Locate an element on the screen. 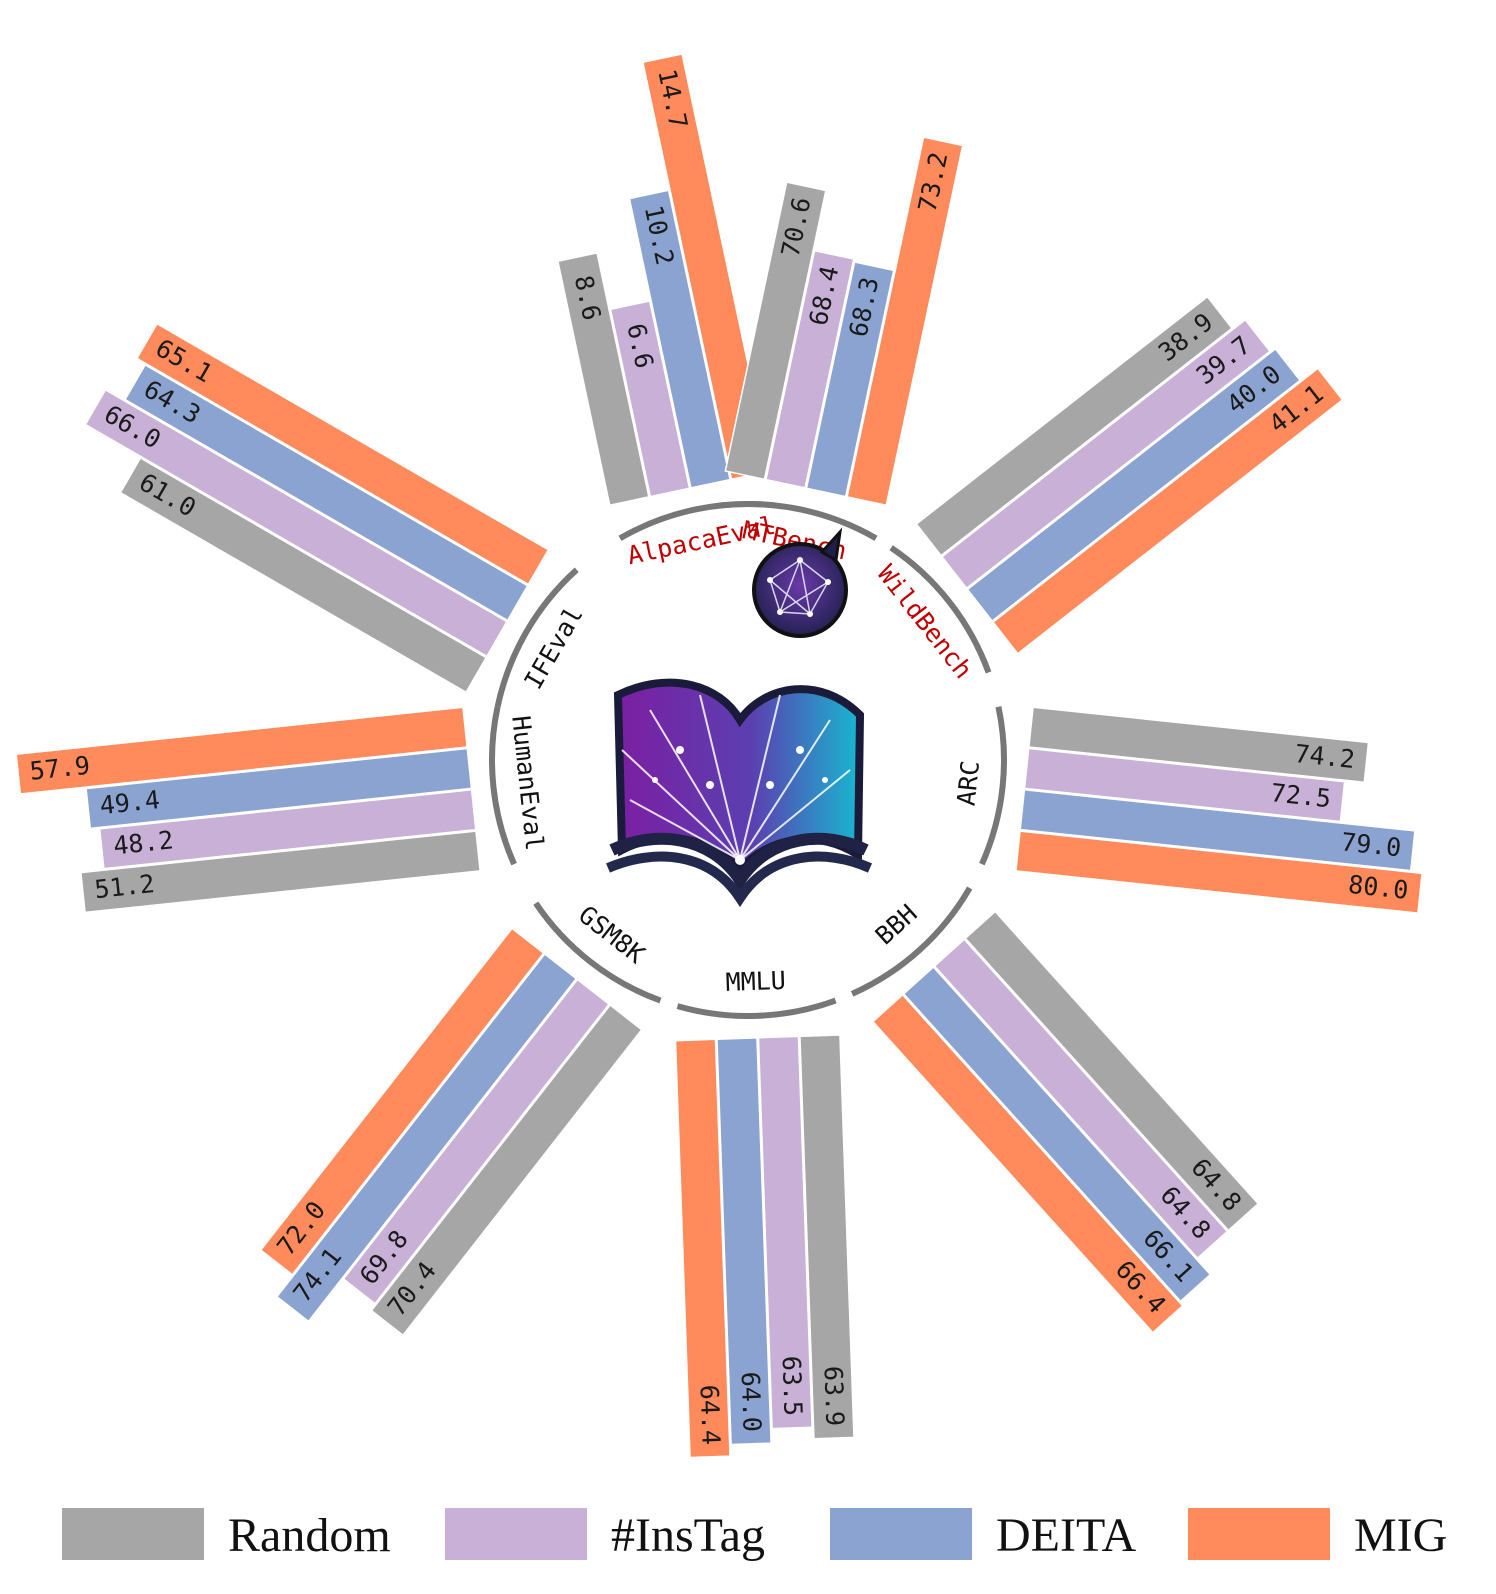 The height and width of the screenshot is (1594, 1496). bar-value-label: 64.4 is located at coordinates (710, 1414).